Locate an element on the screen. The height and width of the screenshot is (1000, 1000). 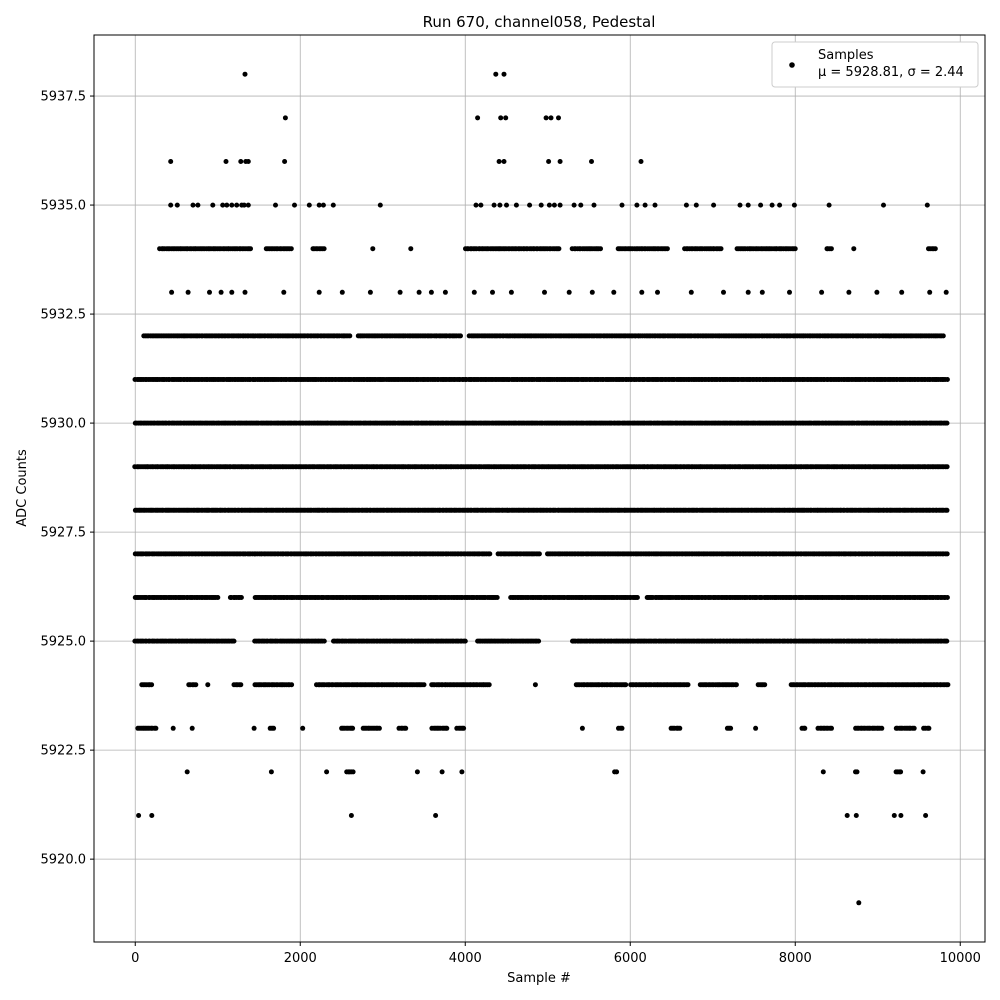
x-tick-label: 10000 is located at coordinates (960, 958).